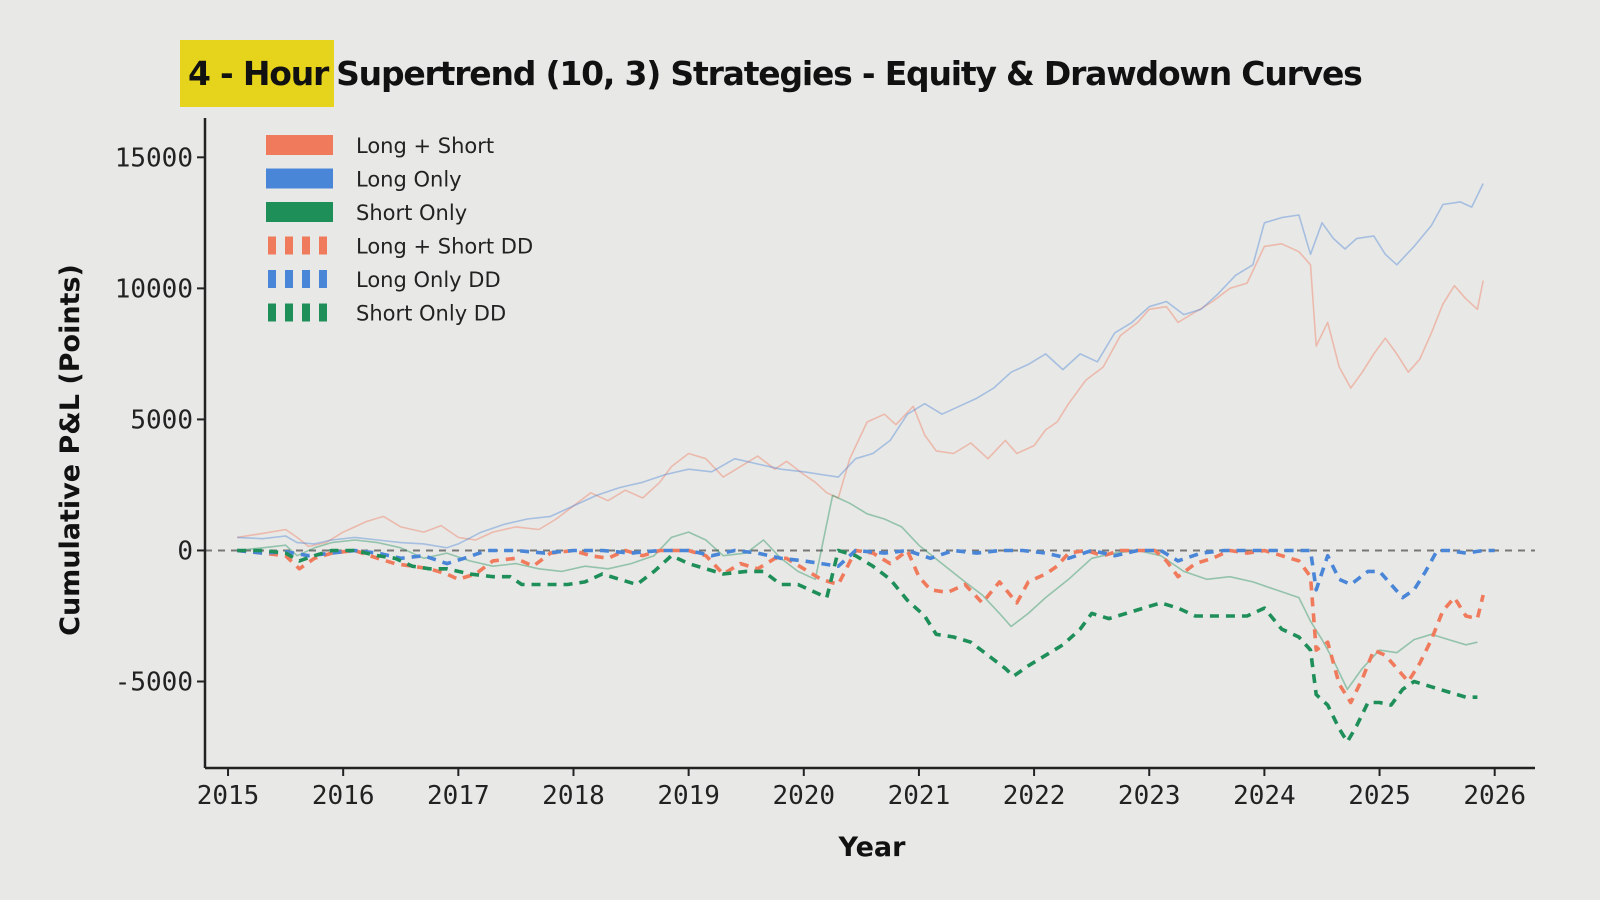 The width and height of the screenshot is (1600, 900). Describe the element at coordinates (411, 213) in the screenshot. I see `legend-label-short-only: Short Only` at that location.